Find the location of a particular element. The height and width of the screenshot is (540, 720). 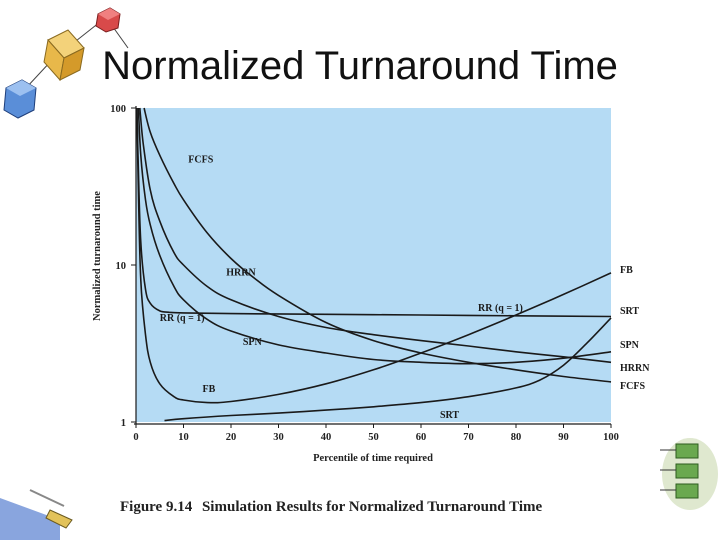

end-label: FCFS is located at coordinates (632, 386).